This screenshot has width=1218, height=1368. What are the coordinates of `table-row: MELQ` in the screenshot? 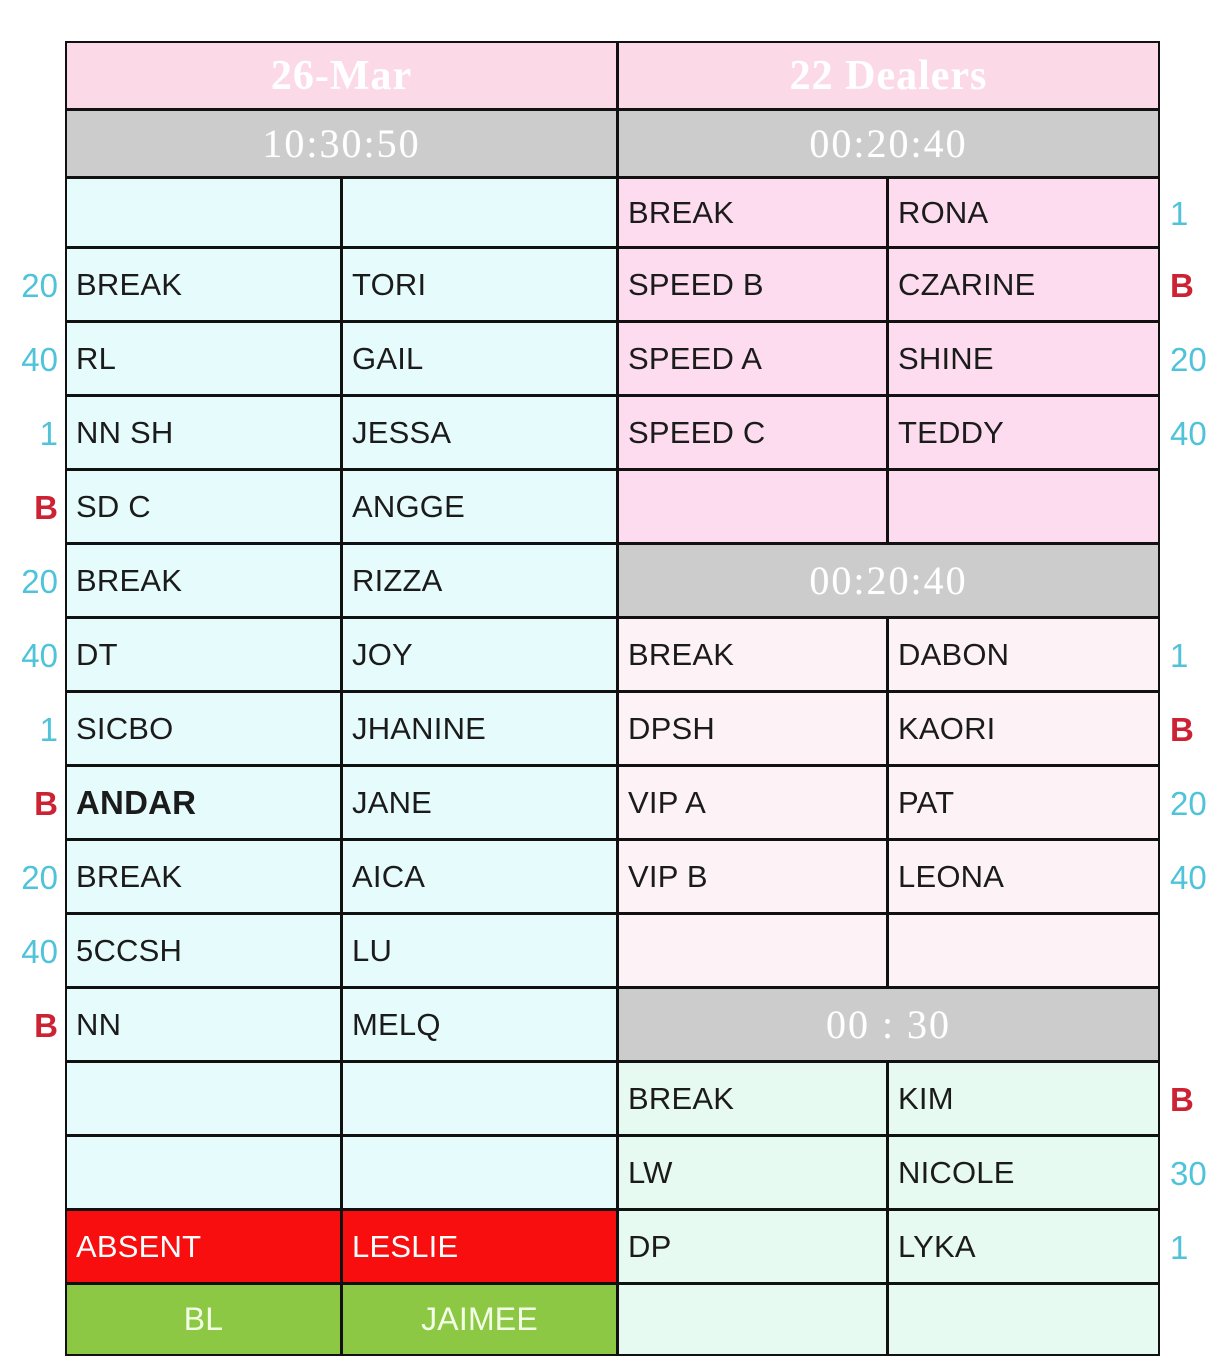 It's located at (479, 1024).